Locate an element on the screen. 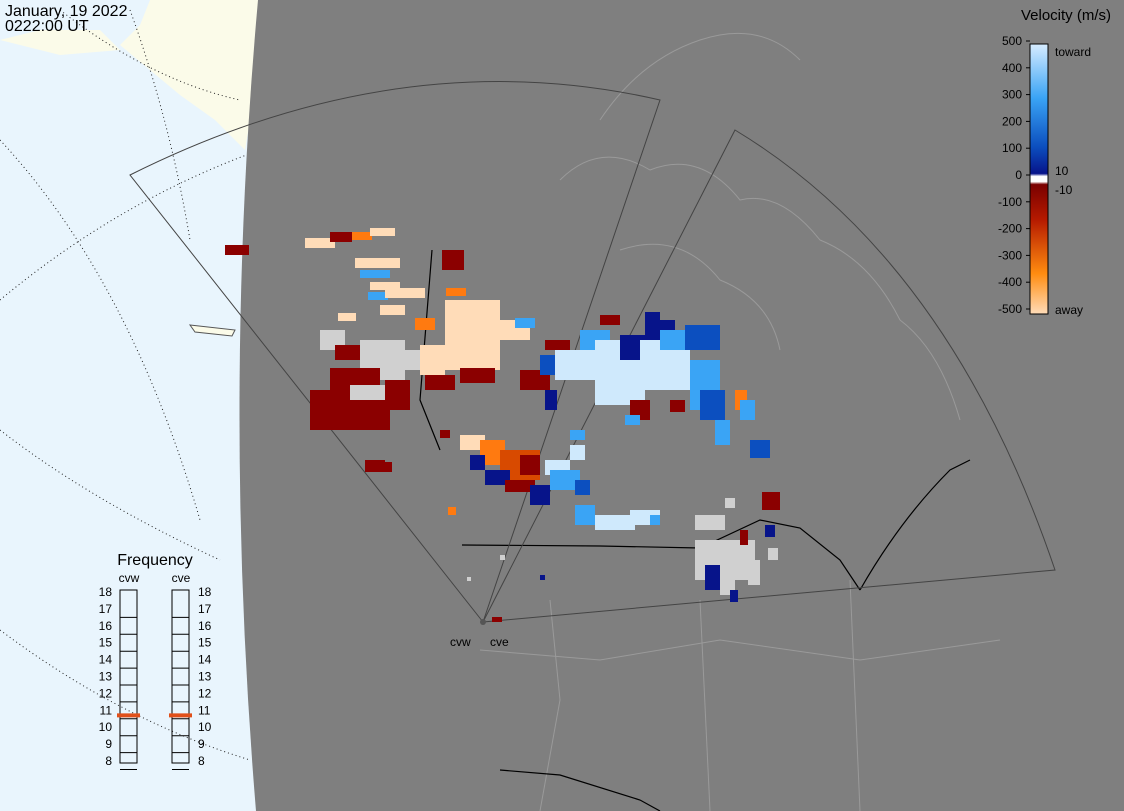 The height and width of the screenshot is (811, 1124). tick-label: -300 is located at coordinates (1010, 255).